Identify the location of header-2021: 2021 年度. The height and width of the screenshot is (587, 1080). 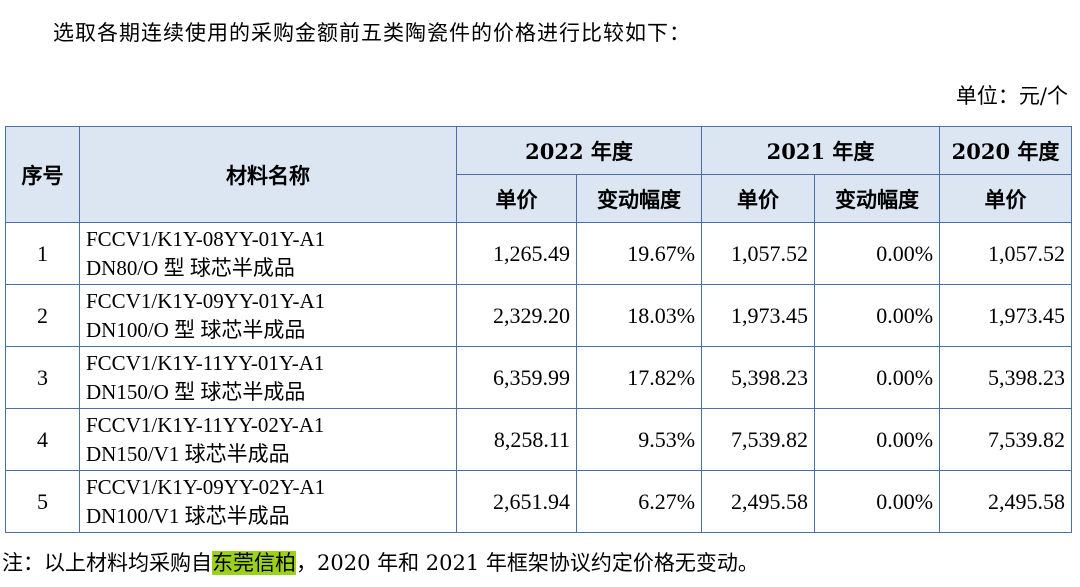
(821, 150).